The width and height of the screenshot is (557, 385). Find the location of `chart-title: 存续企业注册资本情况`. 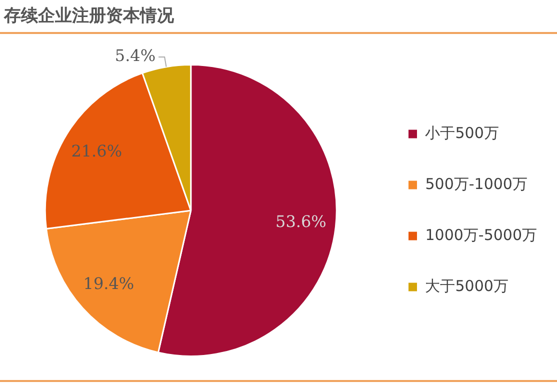

chart-title: 存续企业注册资本情况 is located at coordinates (89, 16).